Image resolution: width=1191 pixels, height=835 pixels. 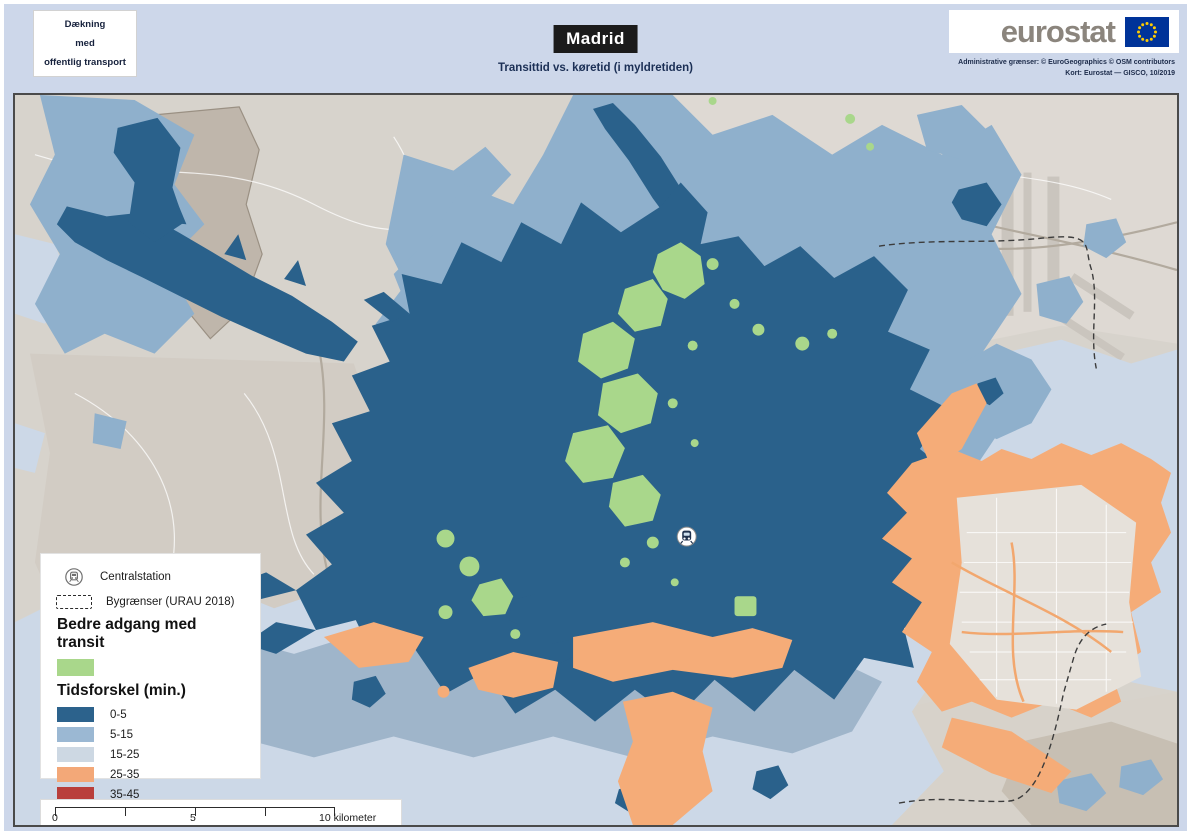 I want to click on scale-bar-line, so click(x=195, y=811).